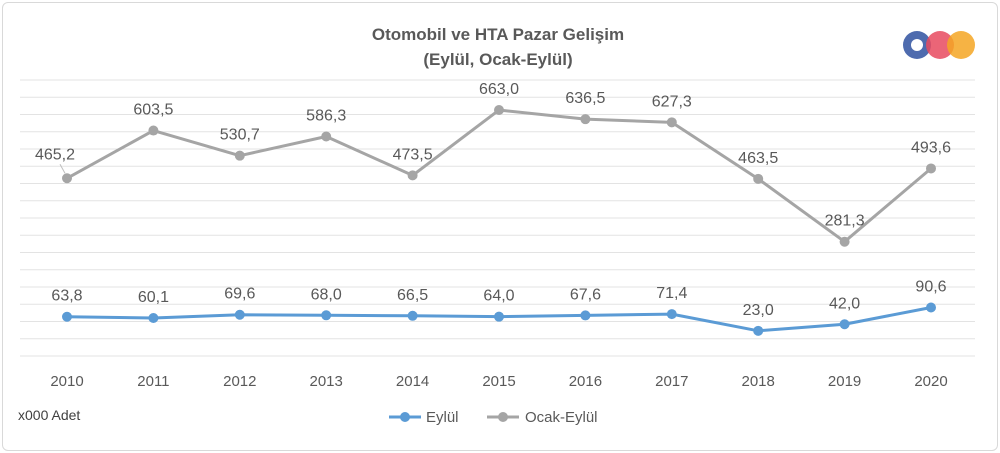 The image size is (1000, 453). I want to click on data-label: 586,3, so click(326, 115).